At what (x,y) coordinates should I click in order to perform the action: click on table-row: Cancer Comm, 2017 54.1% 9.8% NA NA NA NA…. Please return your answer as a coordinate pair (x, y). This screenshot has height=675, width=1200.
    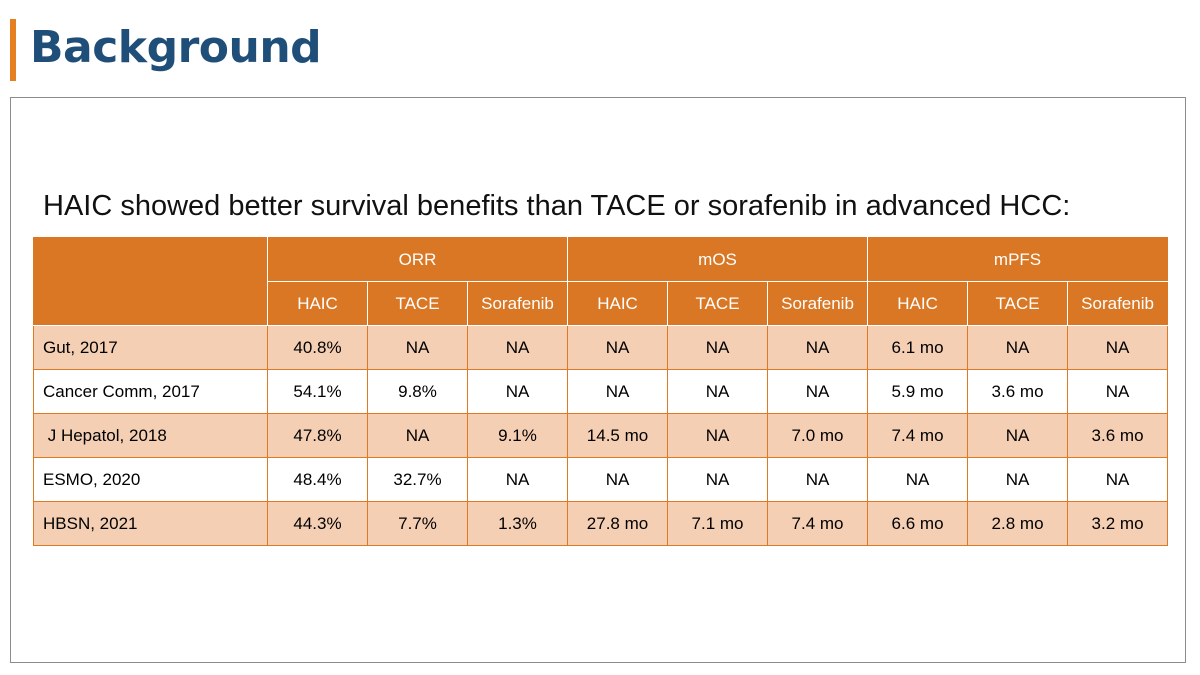
    Looking at the image, I should click on (601, 391).